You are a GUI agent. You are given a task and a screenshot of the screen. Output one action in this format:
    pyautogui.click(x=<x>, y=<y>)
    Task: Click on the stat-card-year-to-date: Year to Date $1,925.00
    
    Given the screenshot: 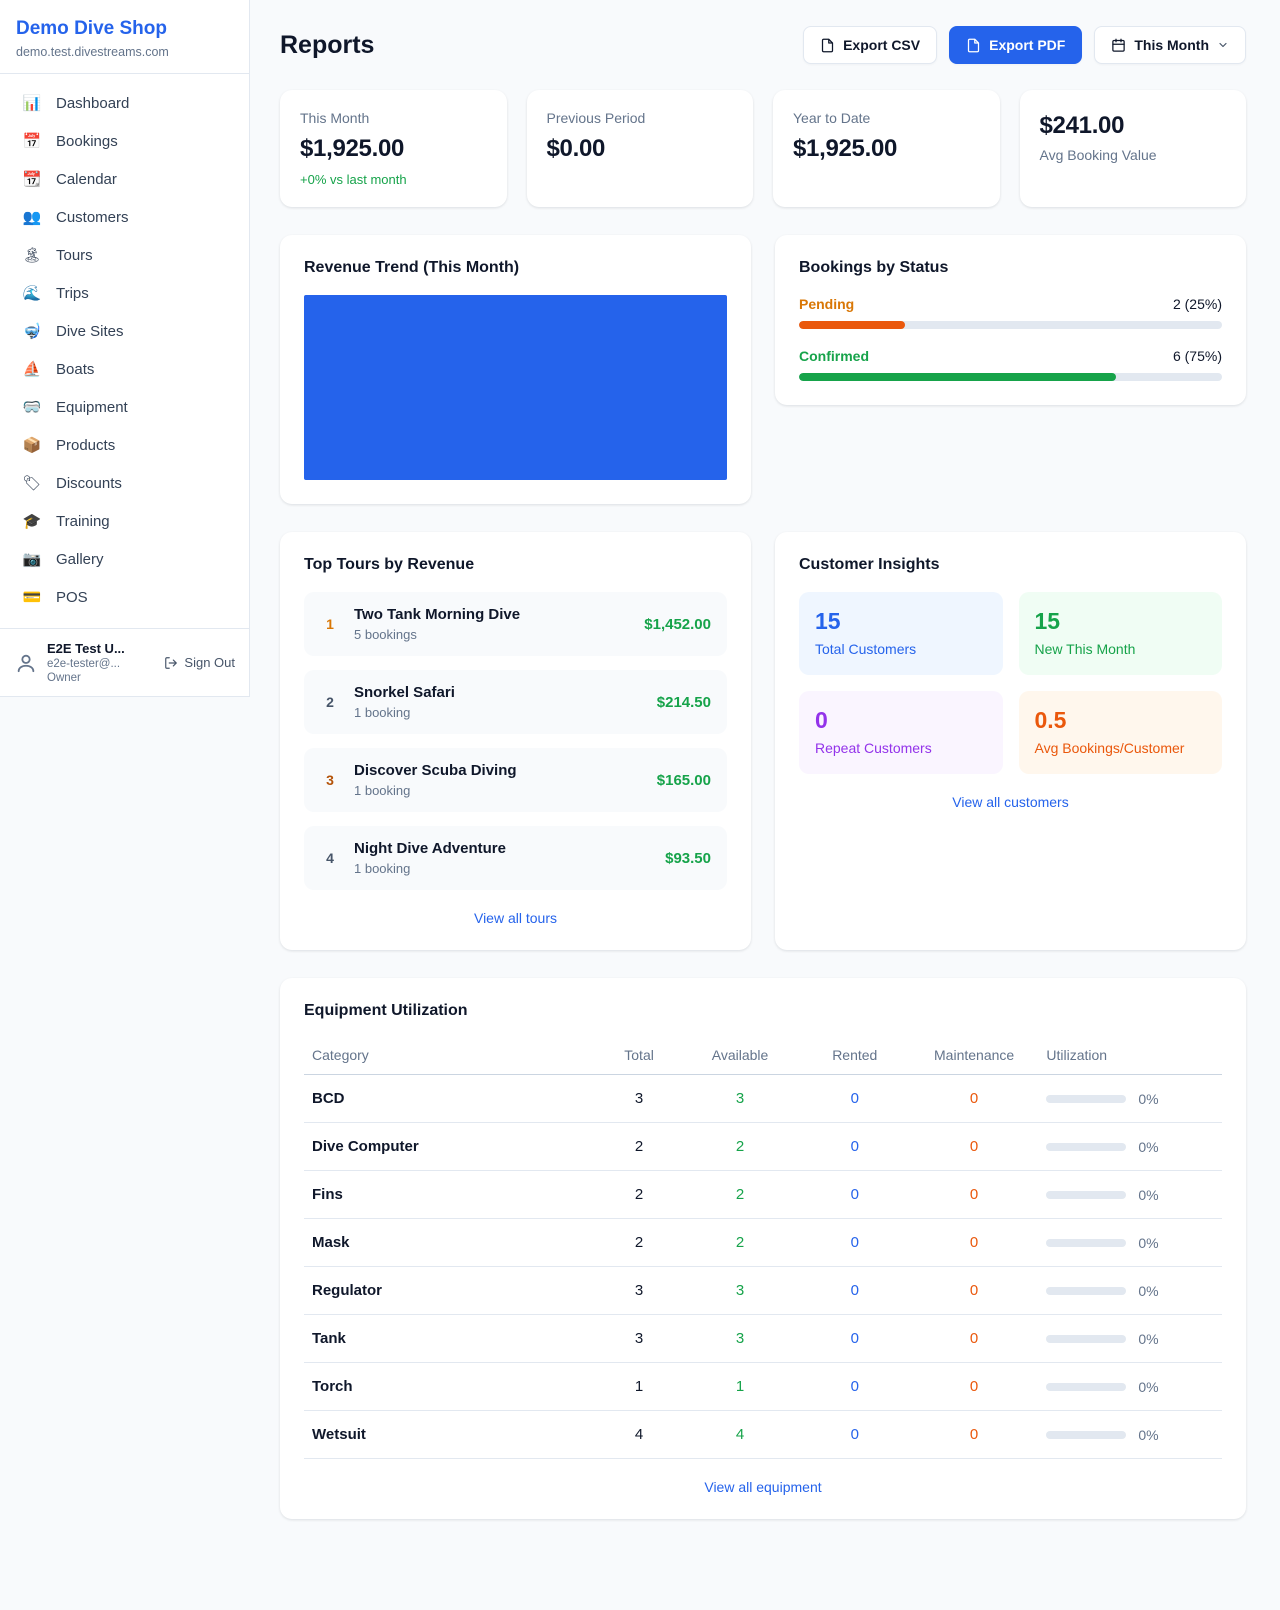 What is the action you would take?
    pyautogui.click(x=886, y=148)
    